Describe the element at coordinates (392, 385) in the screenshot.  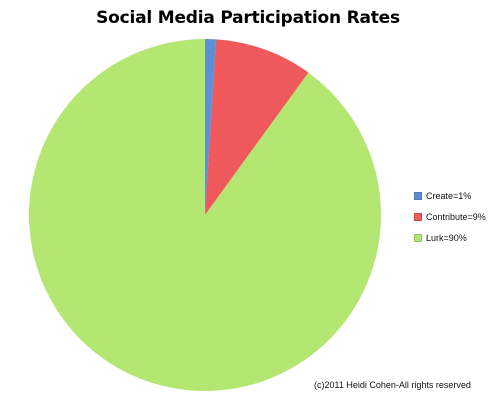
I see `copyright-notice: (c)2011 Heidi Cohen-All rights reserved` at that location.